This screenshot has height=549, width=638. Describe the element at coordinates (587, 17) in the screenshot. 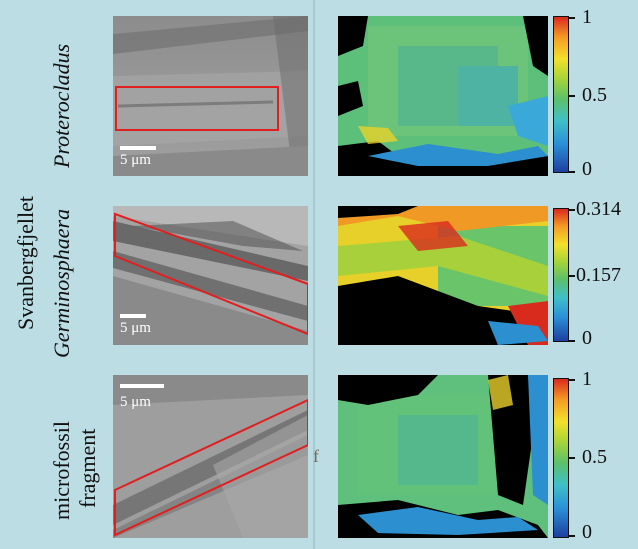

I see `row1-colorbar-max: 1` at that location.